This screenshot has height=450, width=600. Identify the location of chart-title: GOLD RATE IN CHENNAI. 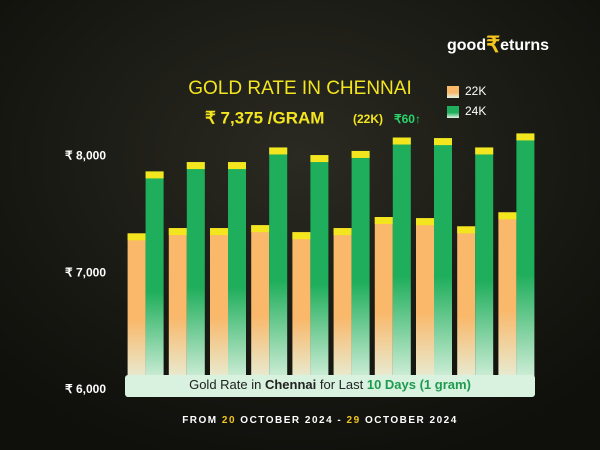
(299, 88).